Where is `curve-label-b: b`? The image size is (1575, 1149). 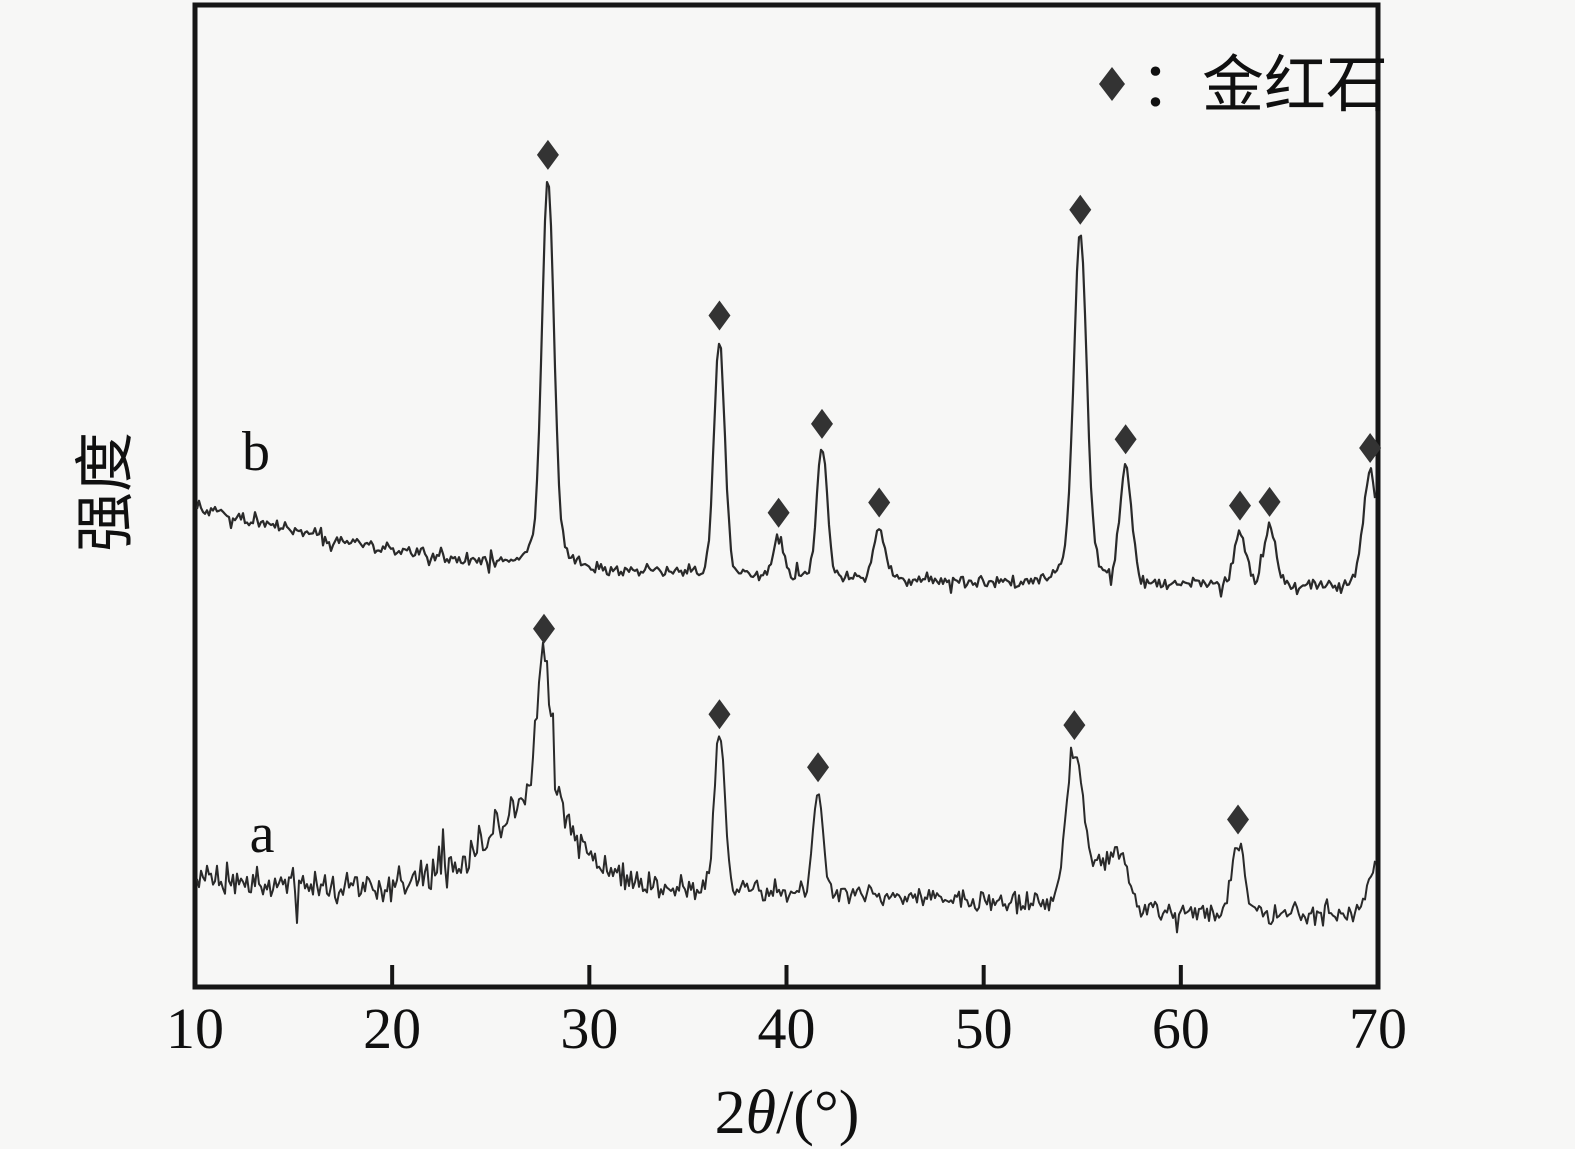
curve-label-b: b is located at coordinates (256, 452).